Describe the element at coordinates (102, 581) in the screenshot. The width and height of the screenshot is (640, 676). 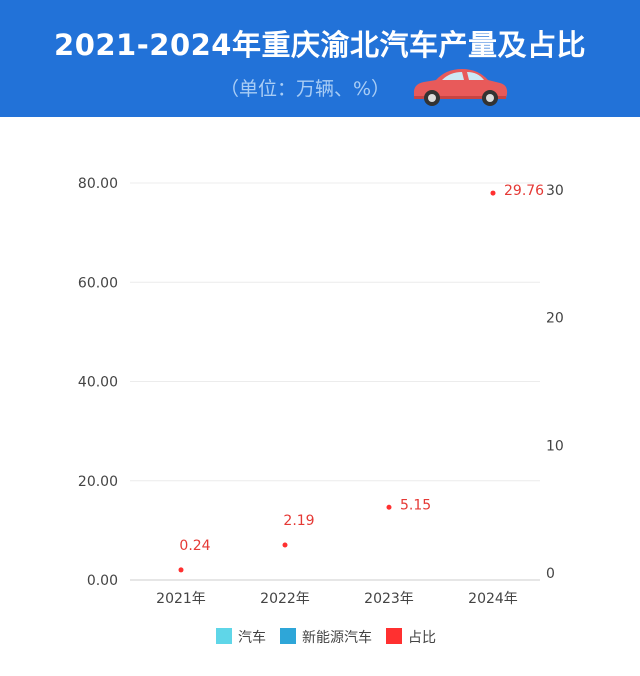
I see `left-axis-tick: 0.00` at that location.